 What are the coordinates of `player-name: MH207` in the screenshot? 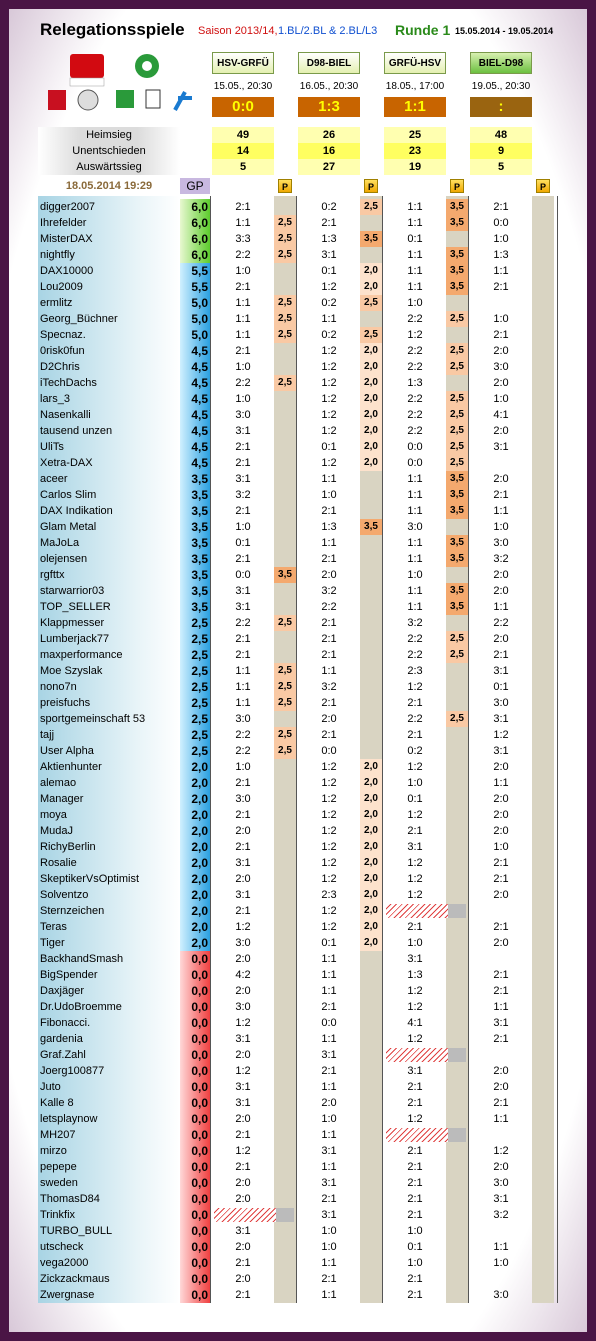 It's located at (58, 1135).